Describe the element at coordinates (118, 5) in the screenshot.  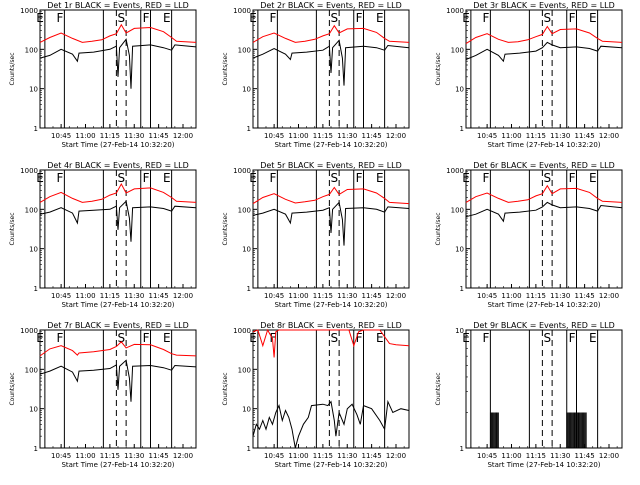
I see `chart-title: Det 1r BLACK = Events, RED = LLD` at that location.